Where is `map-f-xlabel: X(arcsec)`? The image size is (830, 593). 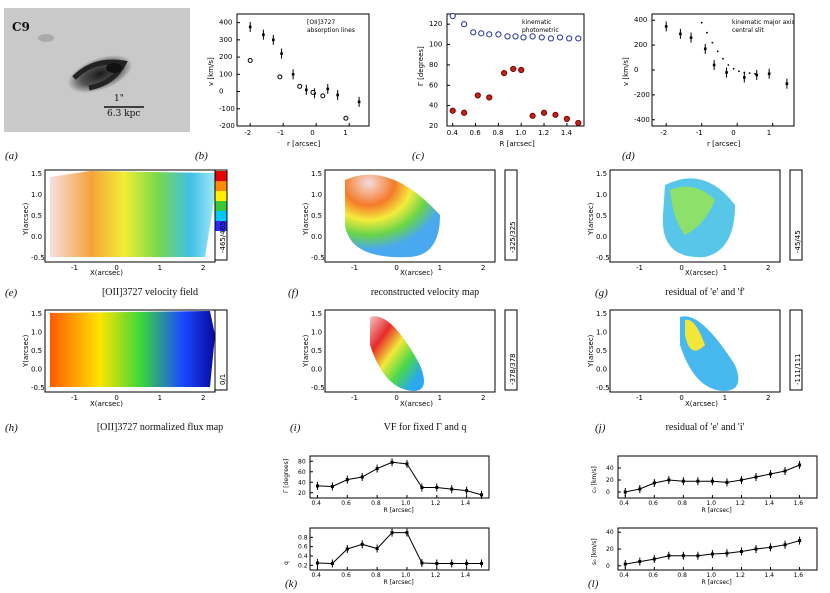
map-f-xlabel: X(arcsec) is located at coordinates (416, 273).